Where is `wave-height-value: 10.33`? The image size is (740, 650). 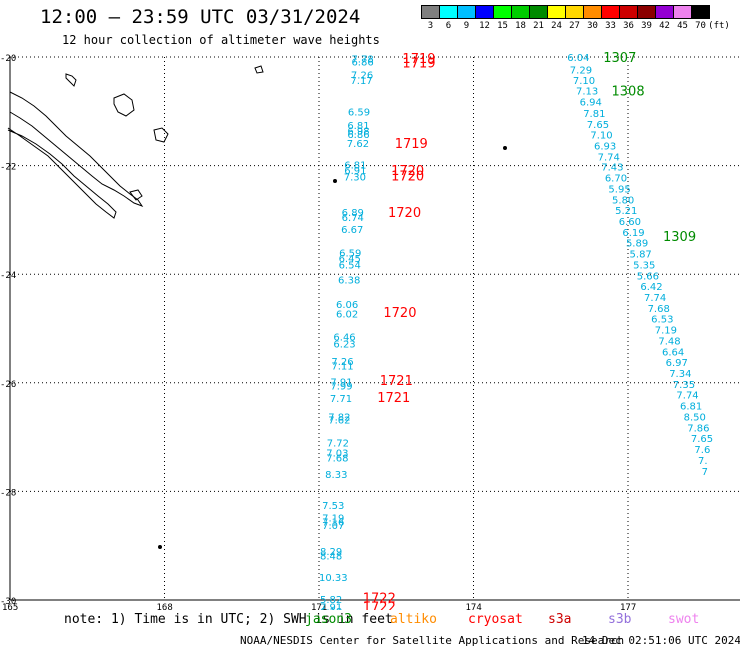 wave-height-value: 10.33 is located at coordinates (333, 578).